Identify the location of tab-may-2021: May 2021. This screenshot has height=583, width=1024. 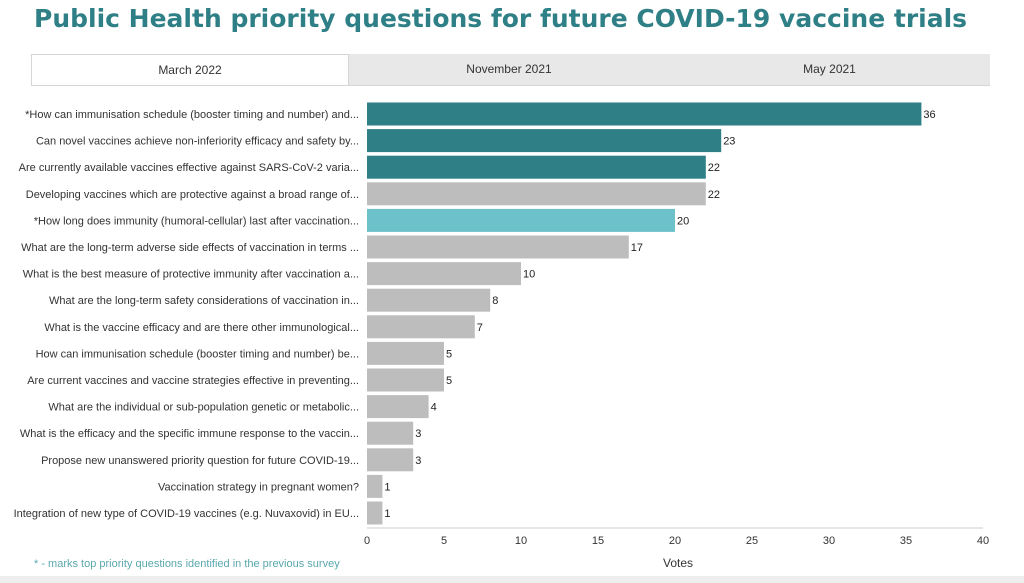
(829, 69).